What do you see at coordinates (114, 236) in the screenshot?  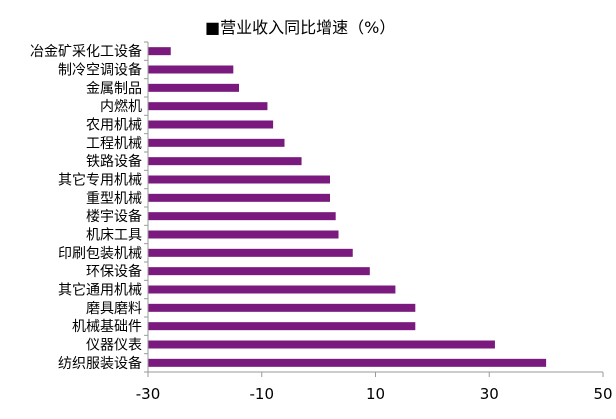 I see `category-label-10: 机床工具` at bounding box center [114, 236].